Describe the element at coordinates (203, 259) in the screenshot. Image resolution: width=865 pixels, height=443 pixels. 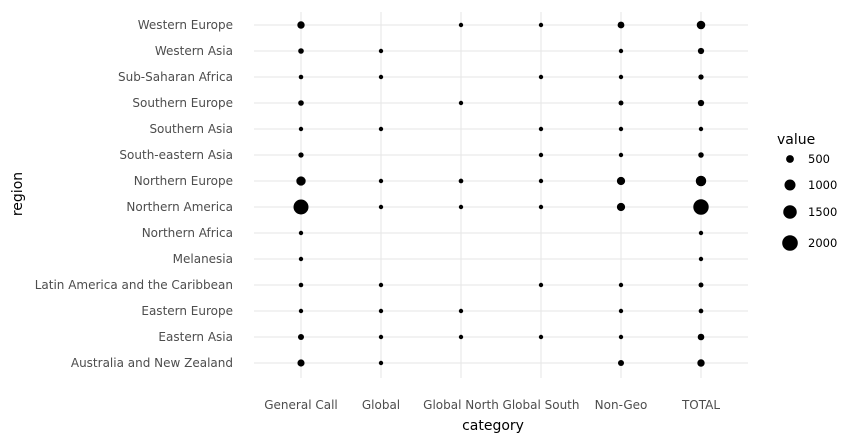
I see `y-tick-label: Melanesia` at that location.